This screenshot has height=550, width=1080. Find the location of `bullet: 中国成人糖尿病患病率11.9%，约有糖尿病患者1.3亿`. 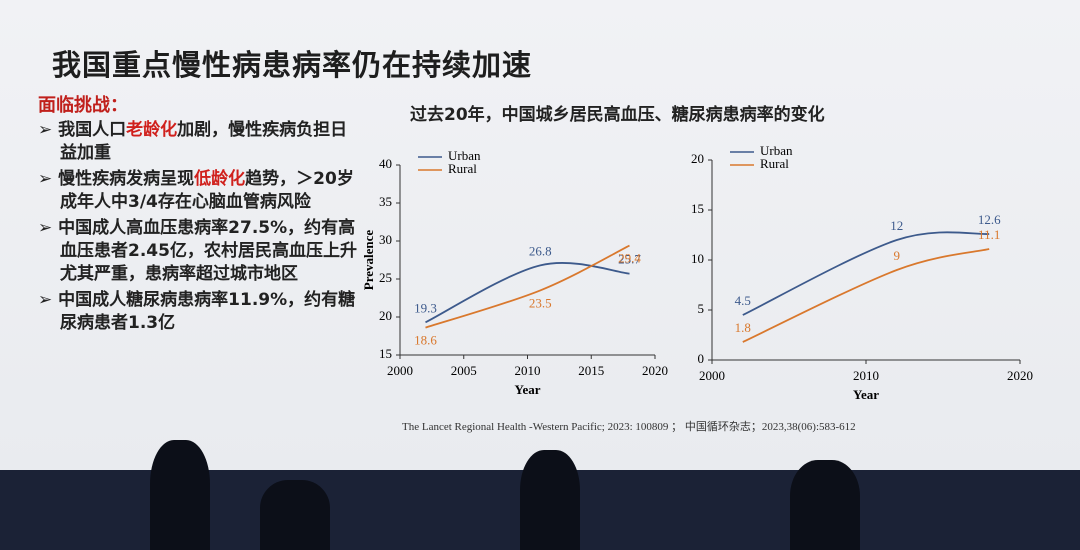

bullet: 中国成人糖尿病患病率11.9%，约有糖尿病患者1.3亿 is located at coordinates (198, 312).